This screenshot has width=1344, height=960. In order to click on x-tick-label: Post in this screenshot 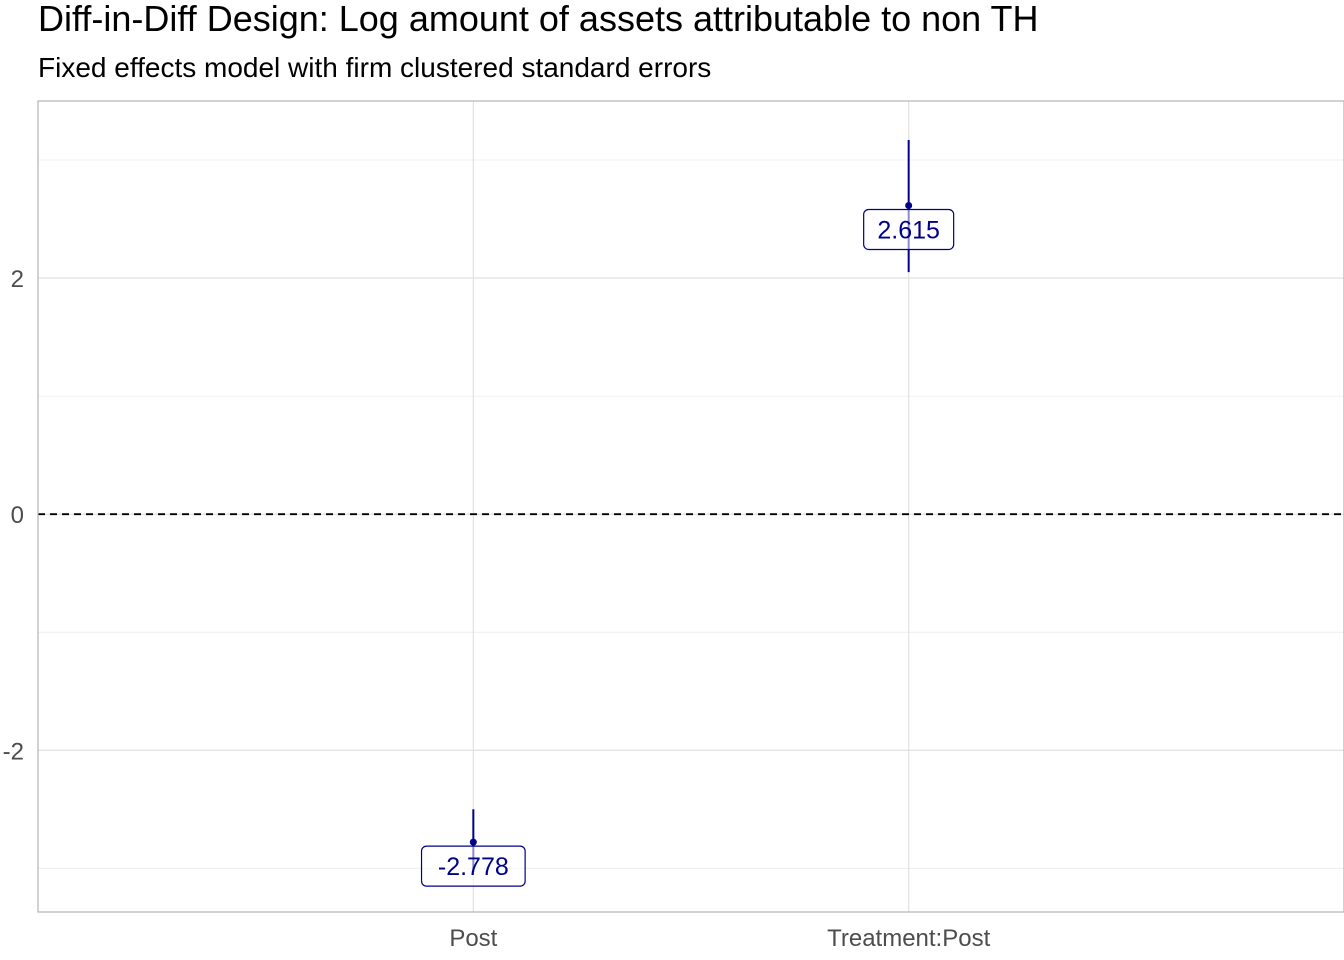, I will do `click(473, 938)`.